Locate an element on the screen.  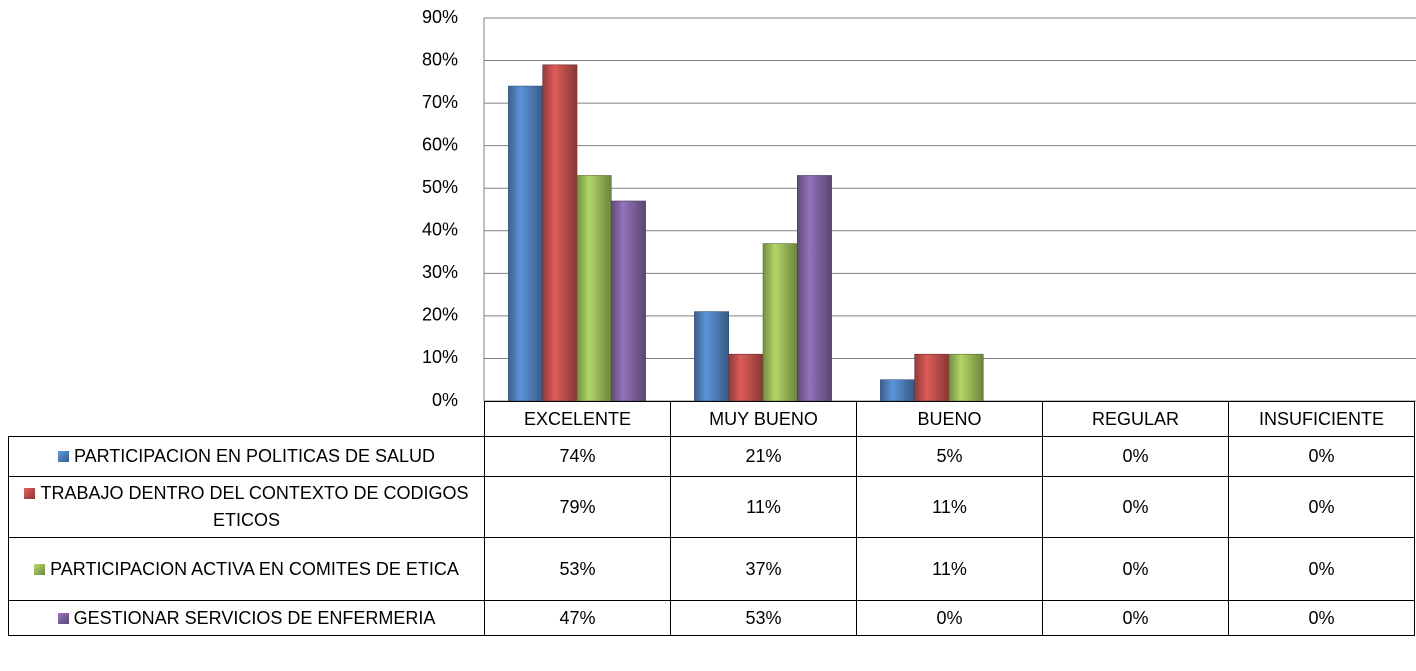
table-value-text: 79% is located at coordinates (577, 506).